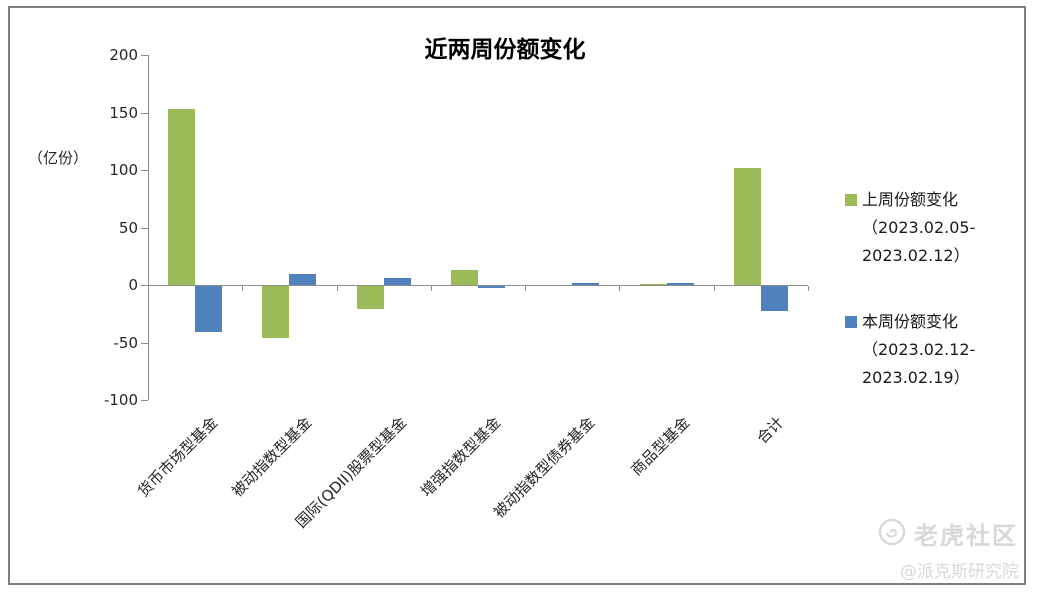  I want to click on legend-label: 本周份额变化, so click(910, 321).